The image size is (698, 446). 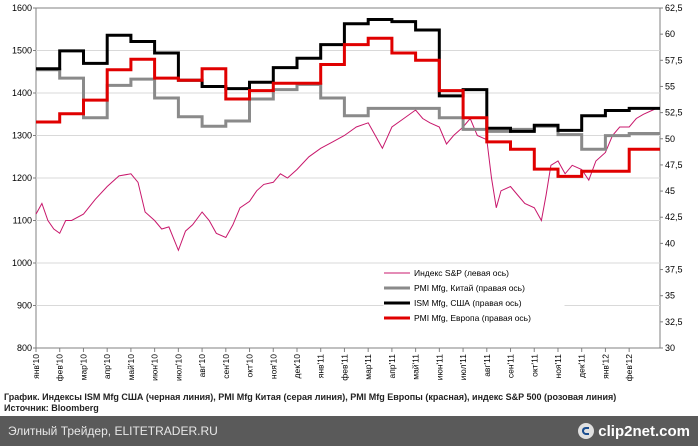 What do you see at coordinates (558, 366) in the screenshot?
I see `x-tick-label: ноя'11` at bounding box center [558, 366].